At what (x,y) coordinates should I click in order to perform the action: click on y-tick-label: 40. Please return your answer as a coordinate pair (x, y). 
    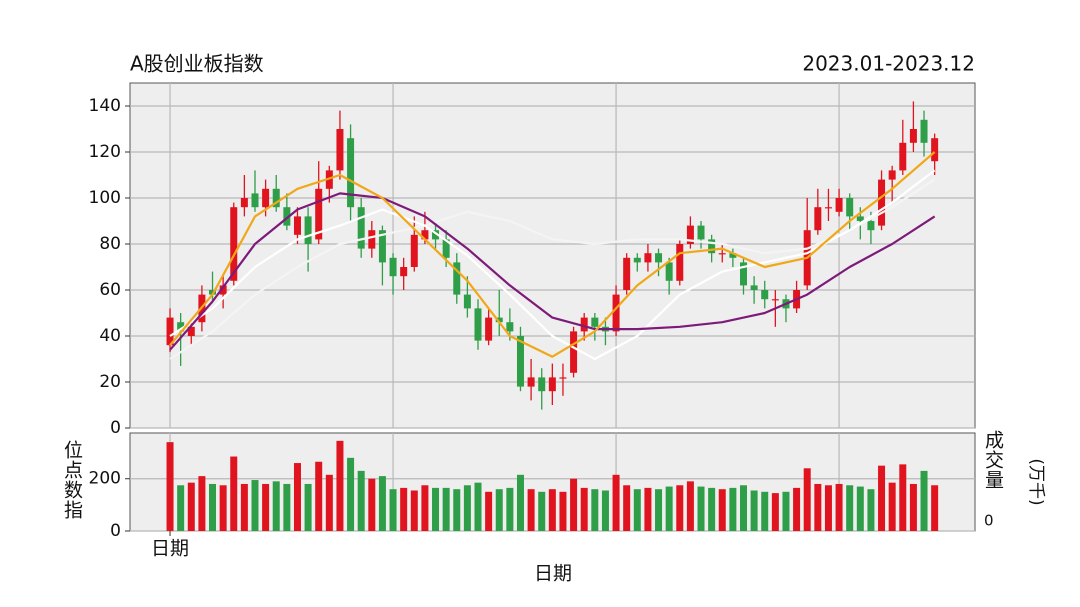
    Looking at the image, I should click on (110, 336).